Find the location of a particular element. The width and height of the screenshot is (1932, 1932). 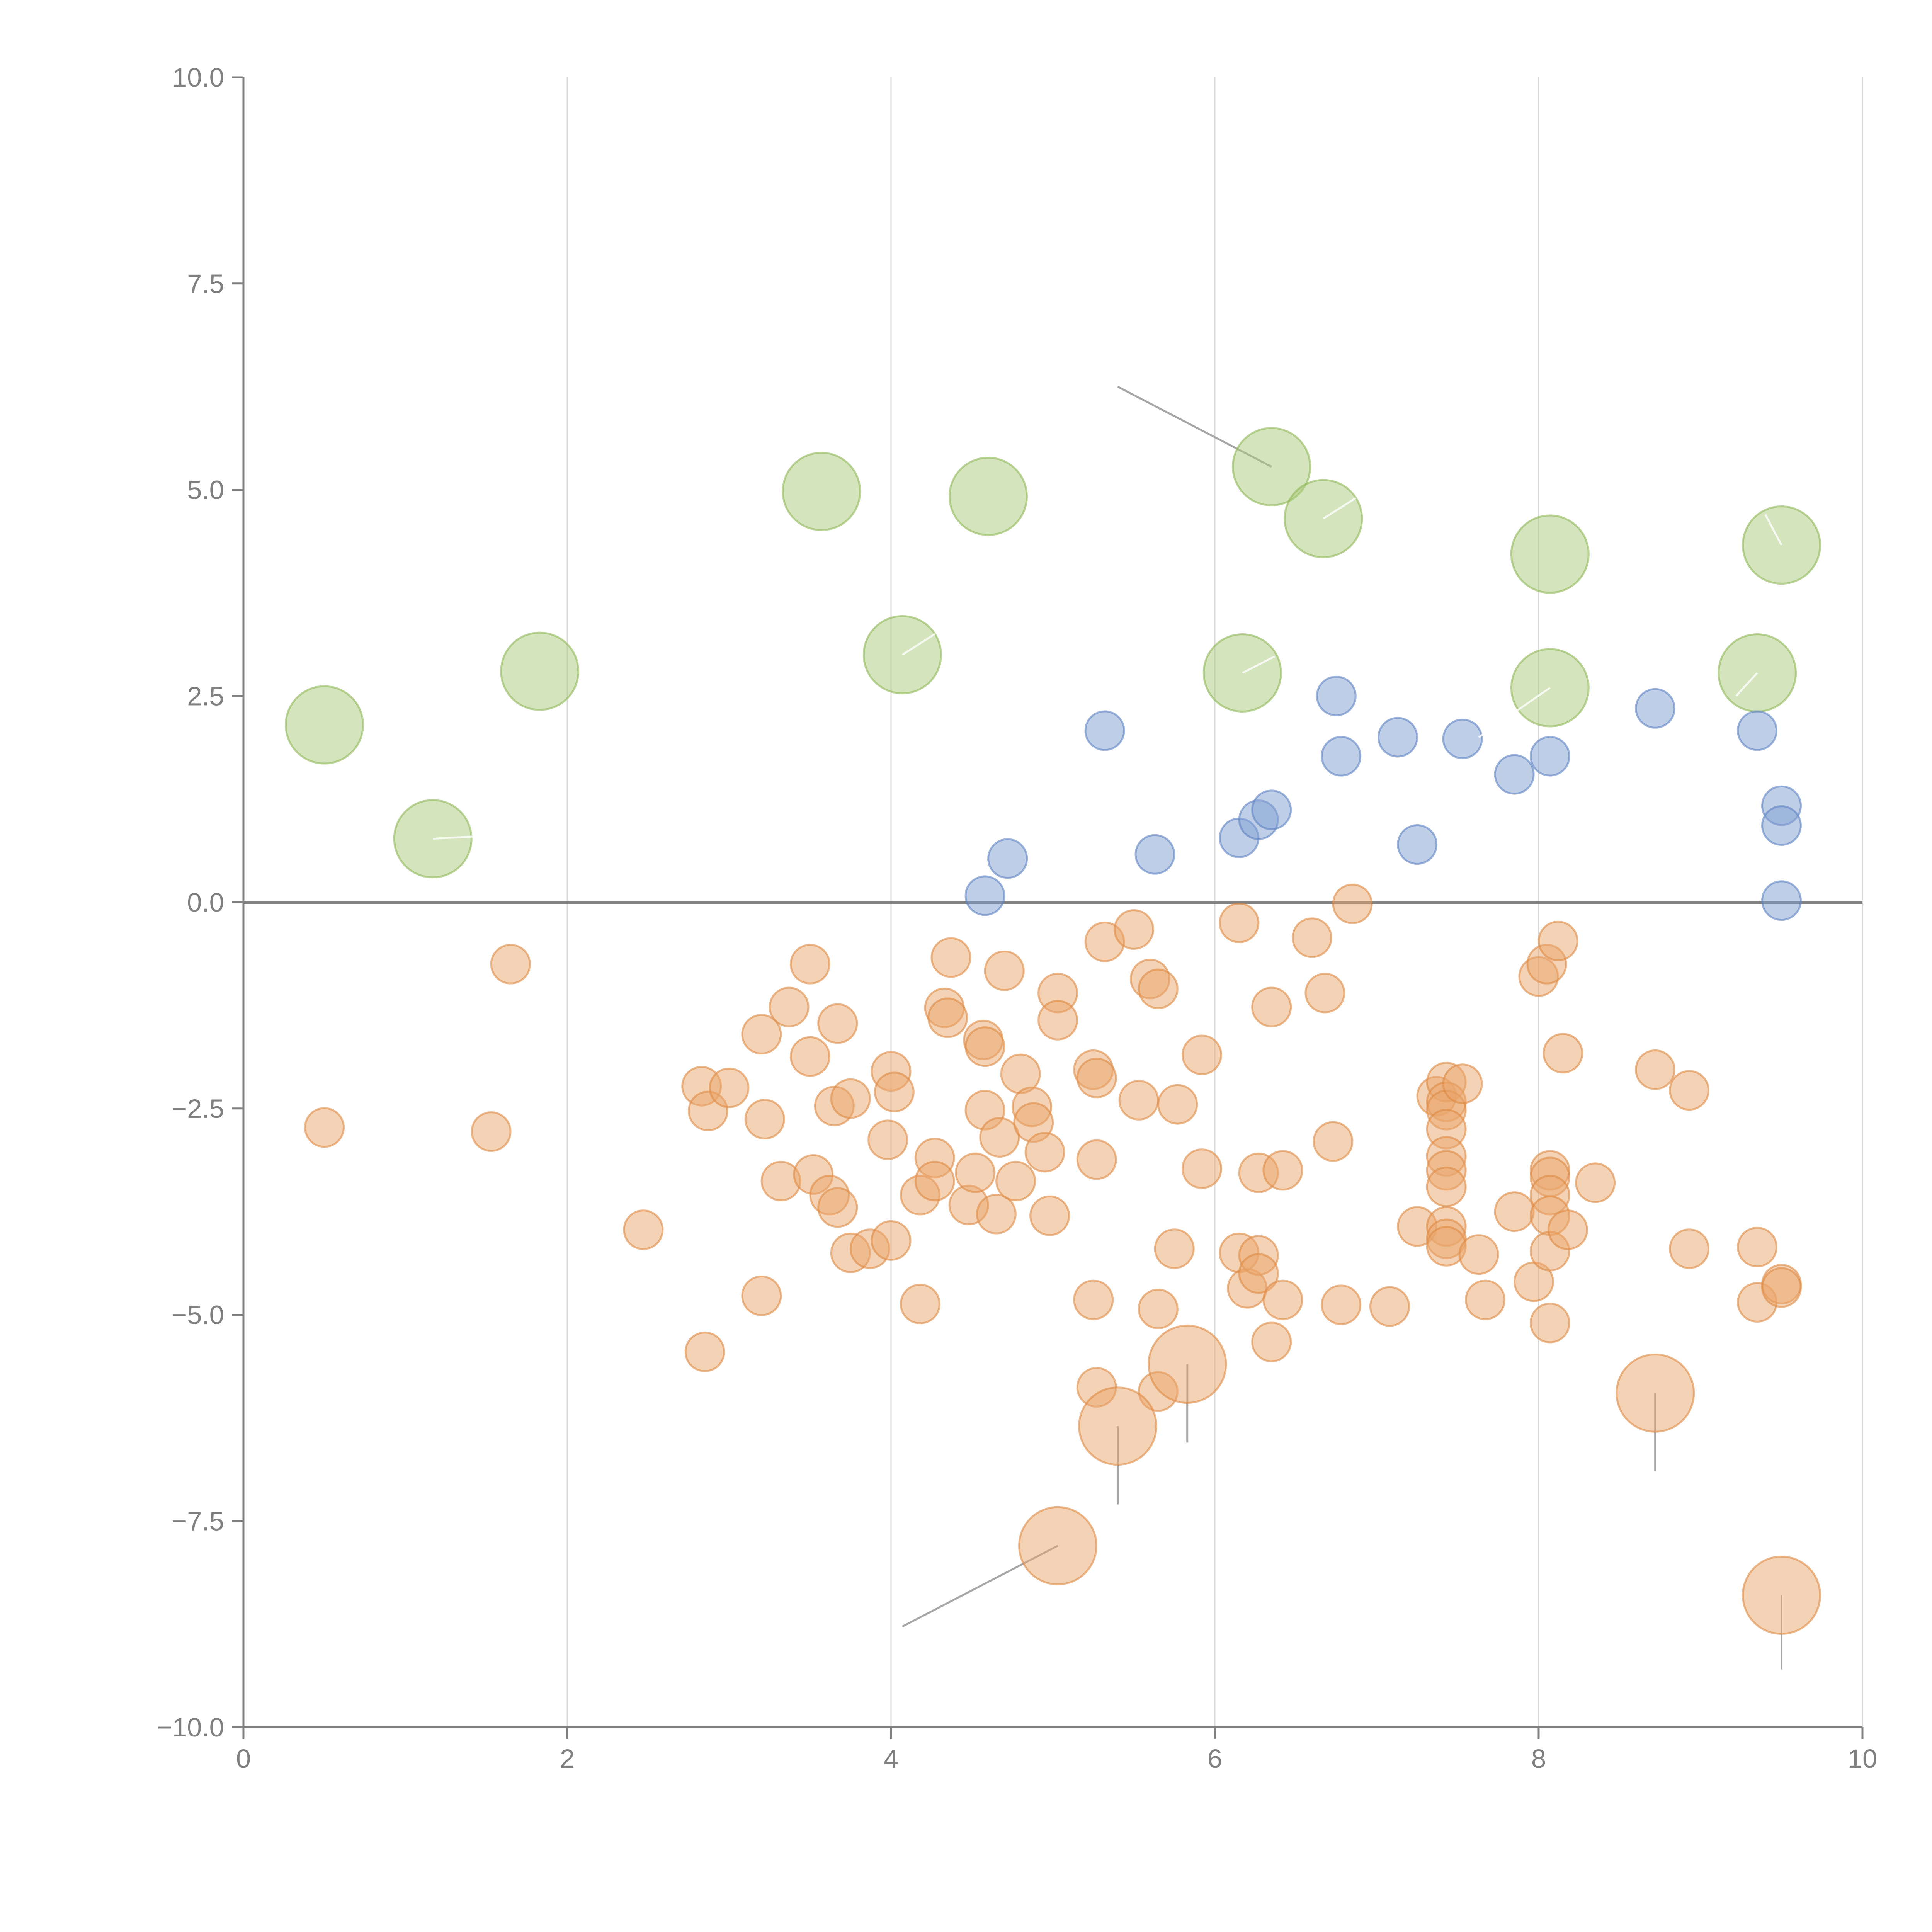

y-tick-label: 0.0 is located at coordinates (205, 903).